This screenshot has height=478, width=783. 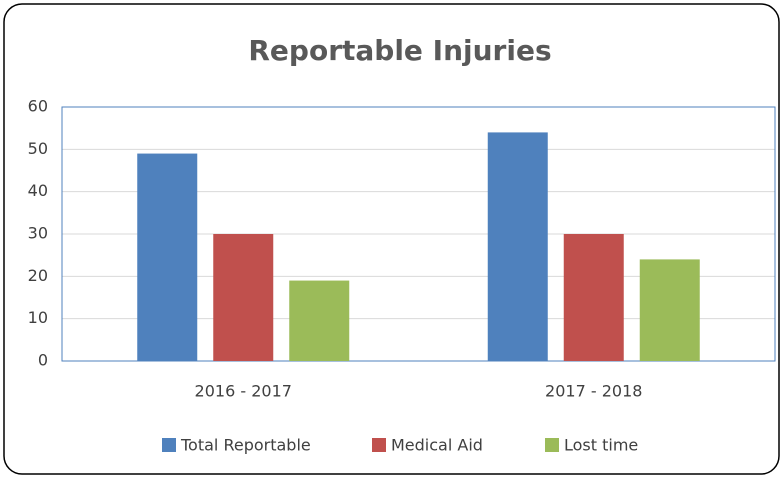 What do you see at coordinates (399, 50) in the screenshot?
I see `chart-title: Reportable Injuries` at bounding box center [399, 50].